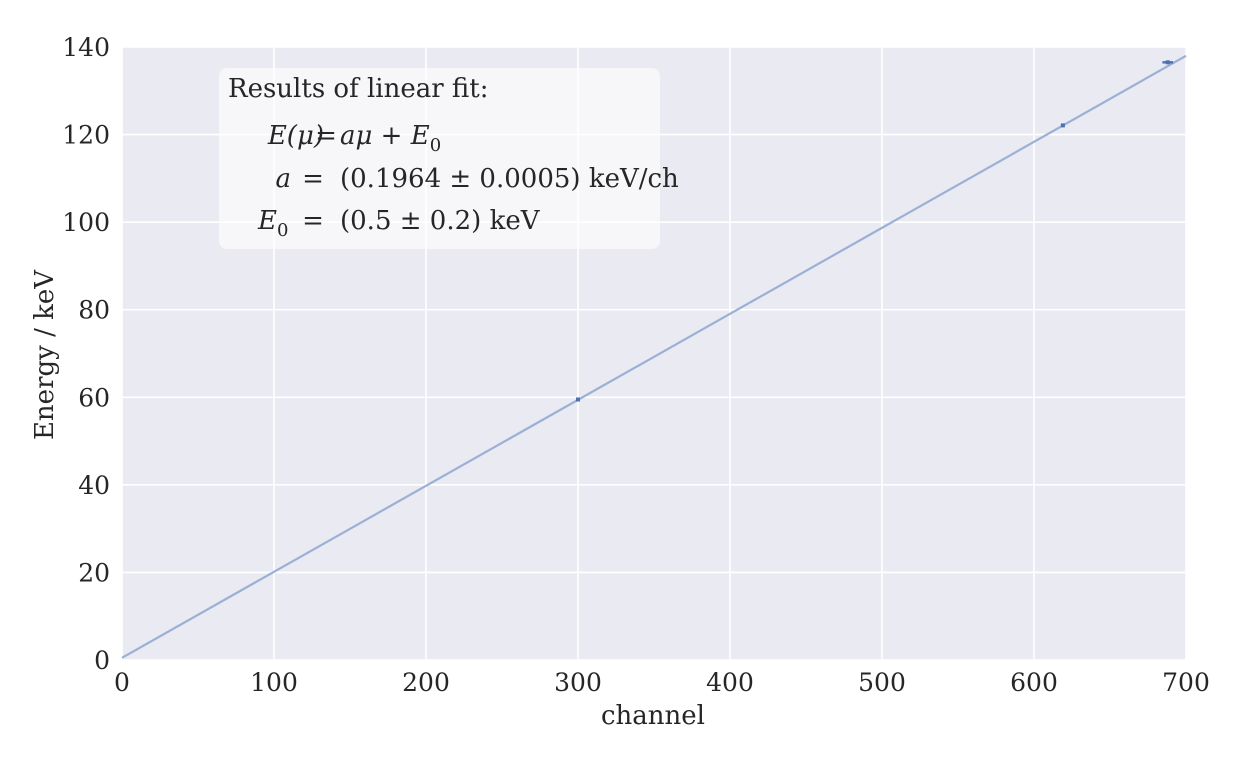 The width and height of the screenshot is (1240, 765). What do you see at coordinates (94, 572) in the screenshot?
I see `y-tick-label-1: 20` at bounding box center [94, 572].